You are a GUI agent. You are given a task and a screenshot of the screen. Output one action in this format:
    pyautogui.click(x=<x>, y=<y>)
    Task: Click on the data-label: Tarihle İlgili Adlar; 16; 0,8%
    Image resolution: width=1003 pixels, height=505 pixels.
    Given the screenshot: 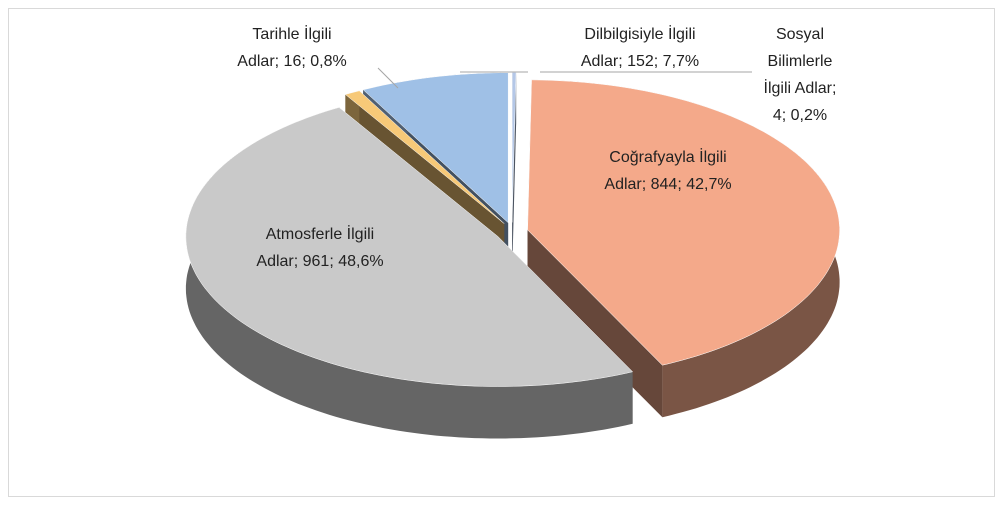 What is the action you would take?
    pyautogui.click(x=291, y=47)
    